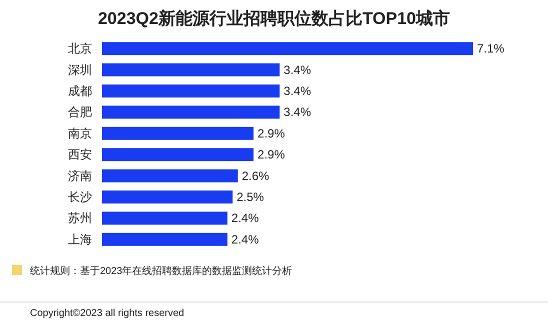 This screenshot has width=548, height=324. What do you see at coordinates (491, 49) in the screenshot?
I see `data-label: 7.1%` at bounding box center [491, 49].